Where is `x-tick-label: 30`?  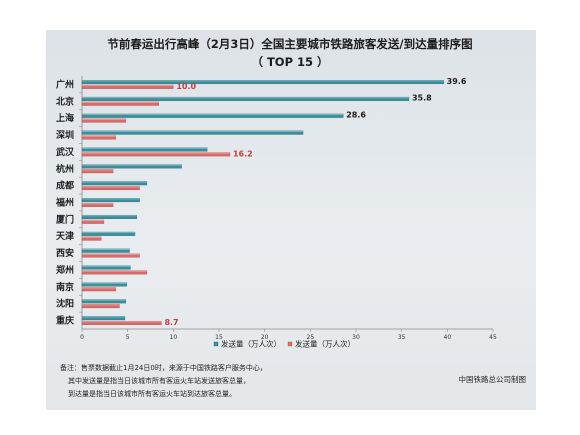
x-tick-label: 30 is located at coordinates (356, 337).